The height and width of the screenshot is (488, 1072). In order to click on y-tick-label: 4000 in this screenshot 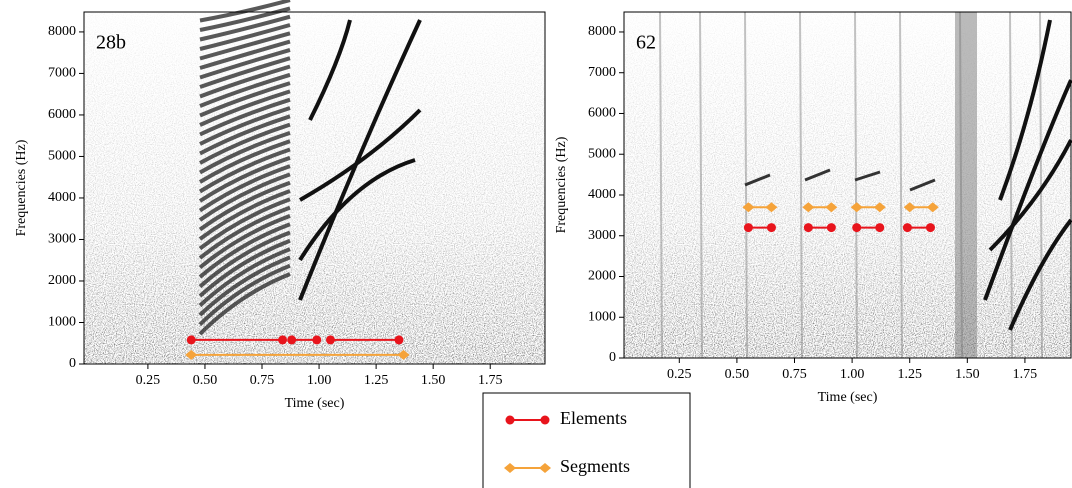, I will do `click(62, 197)`.